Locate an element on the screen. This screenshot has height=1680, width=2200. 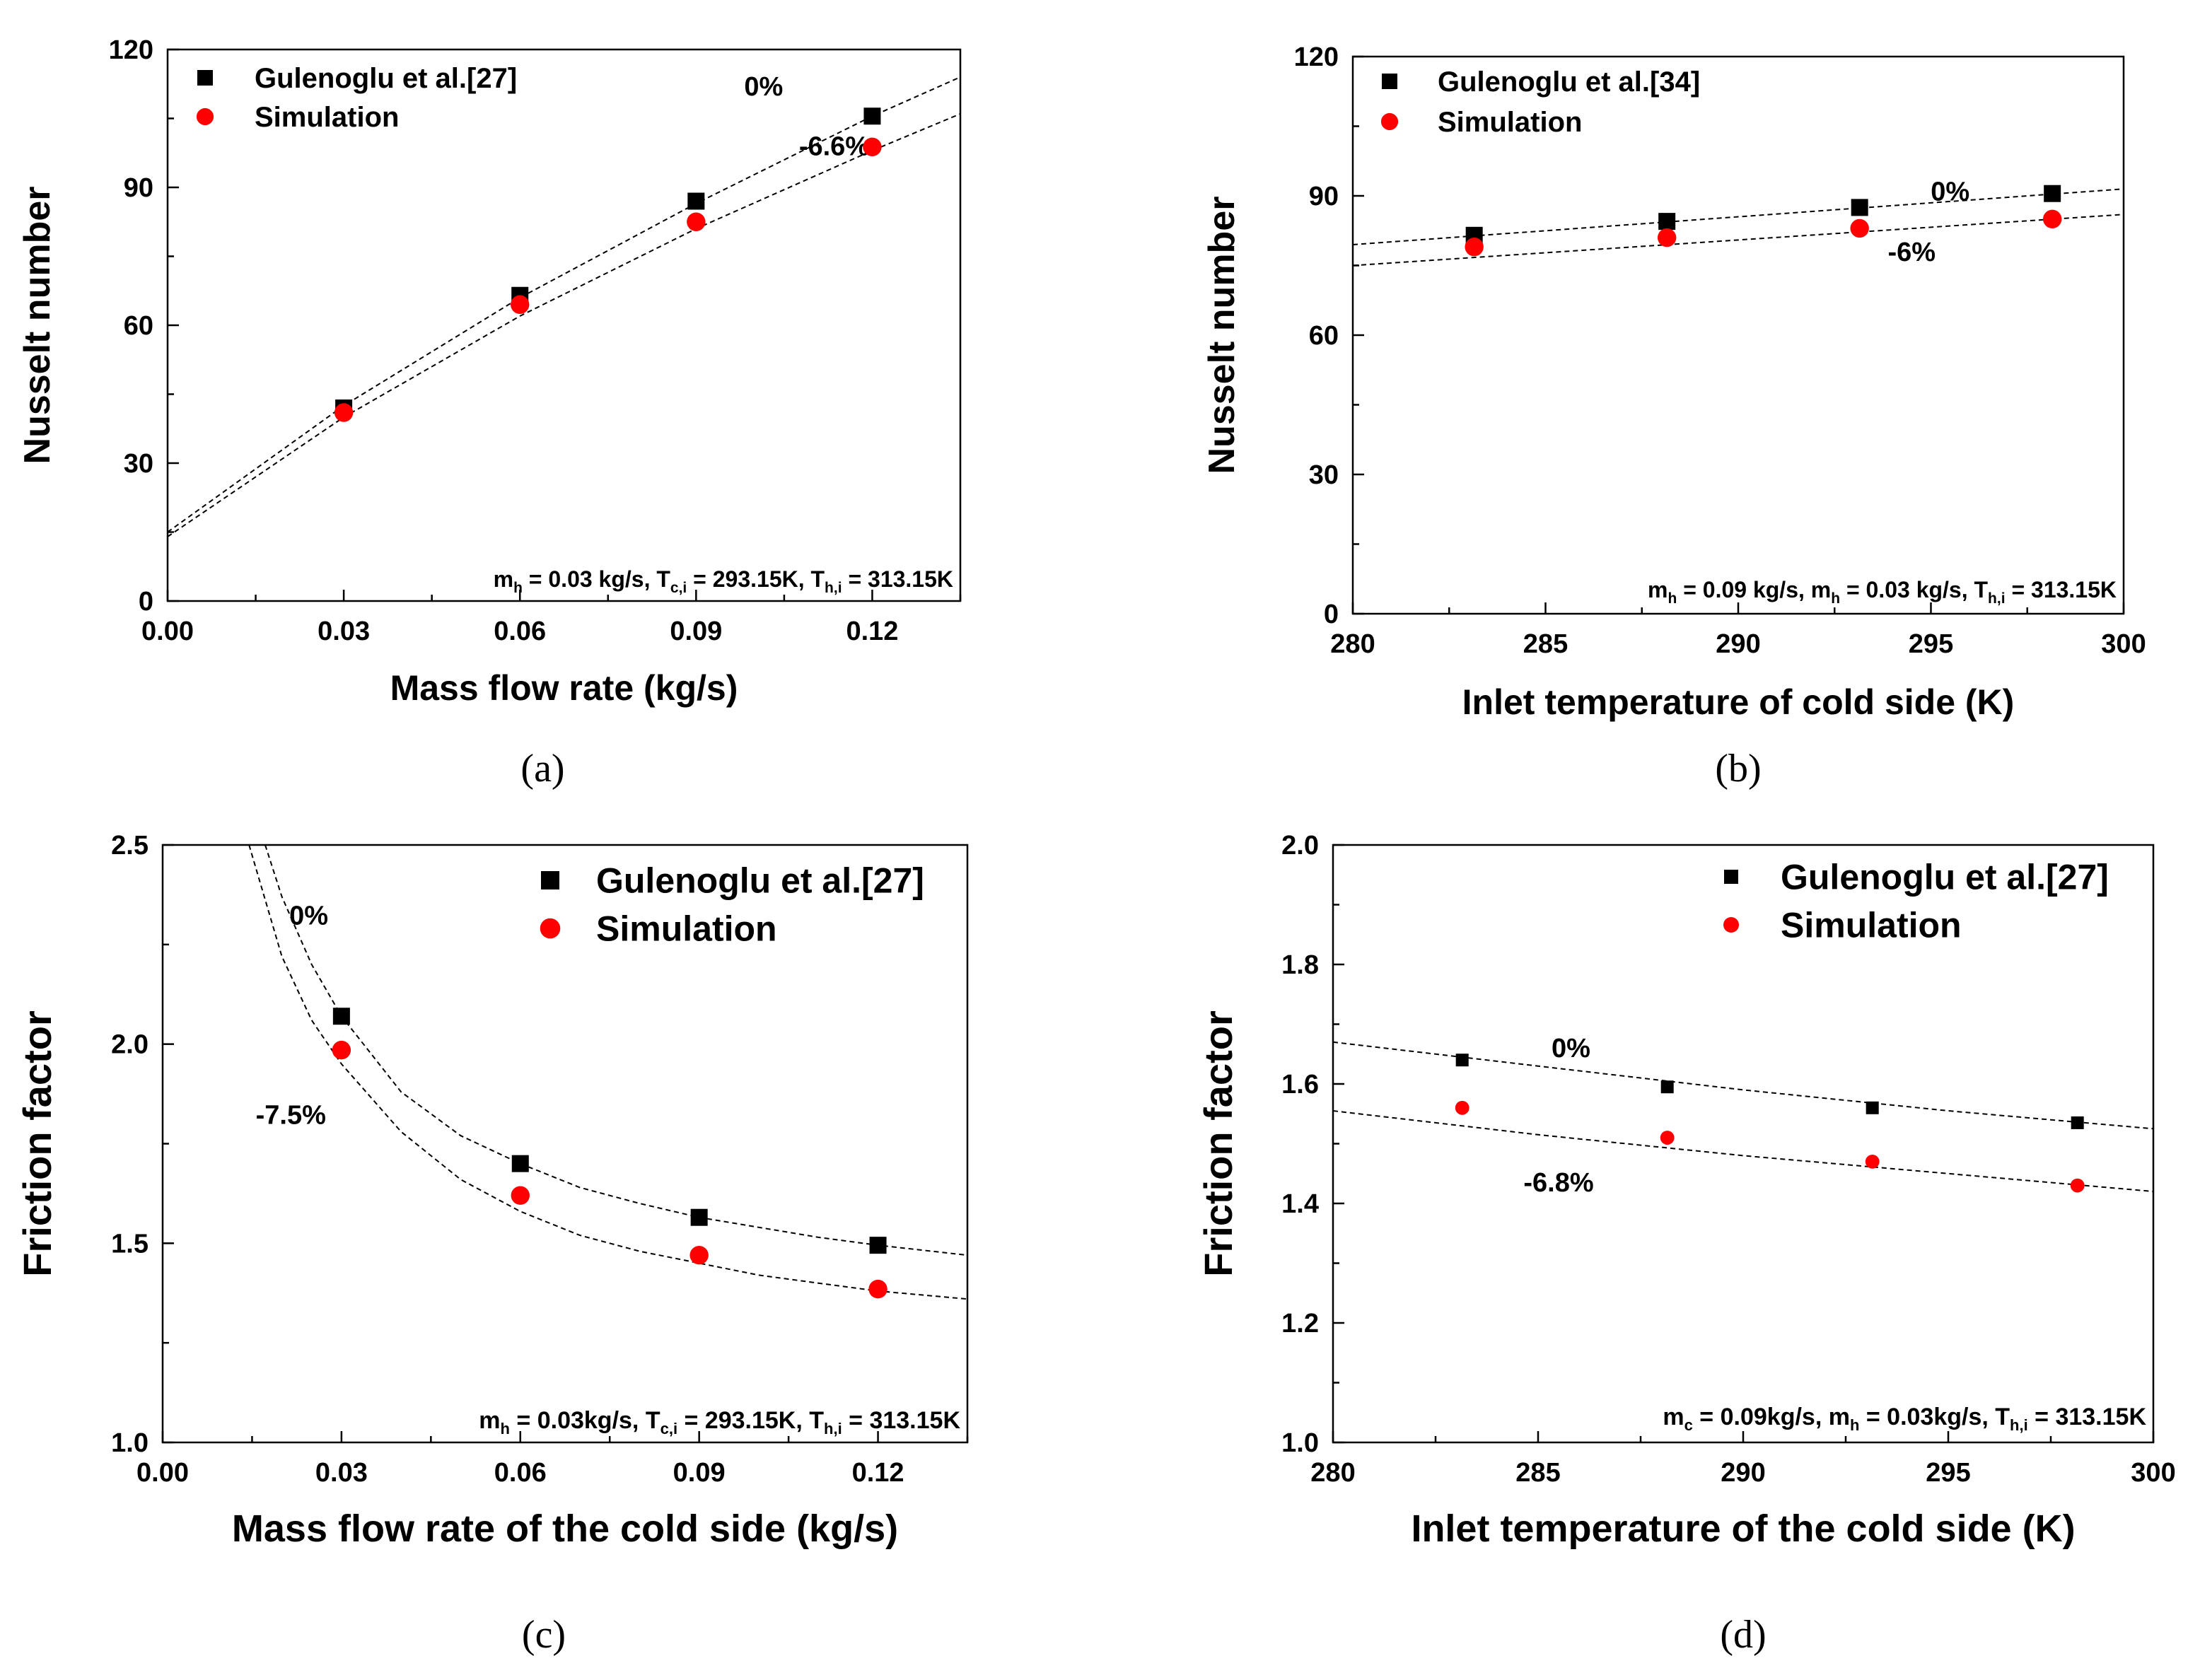
y-tick-label: 60 is located at coordinates (1324, 336).